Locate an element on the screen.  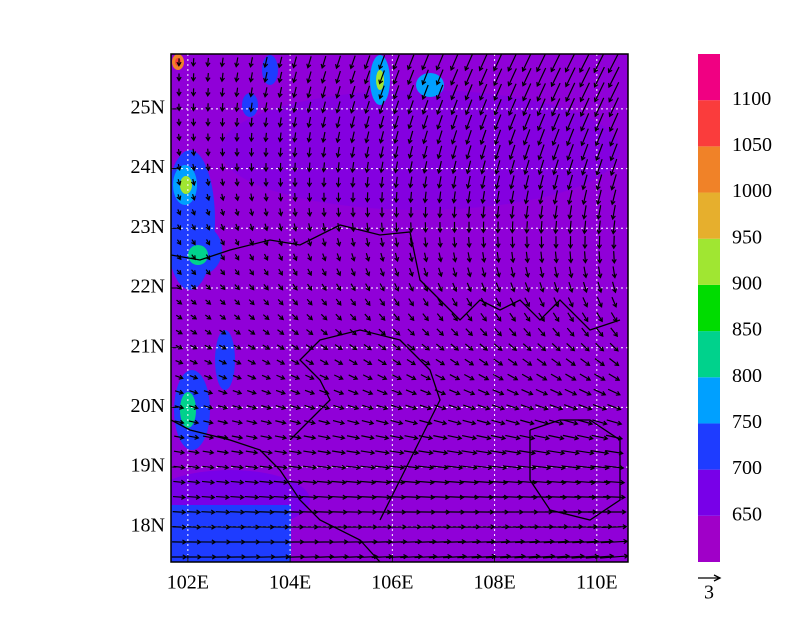
colorbar-label: 950 is located at coordinates (747, 237).